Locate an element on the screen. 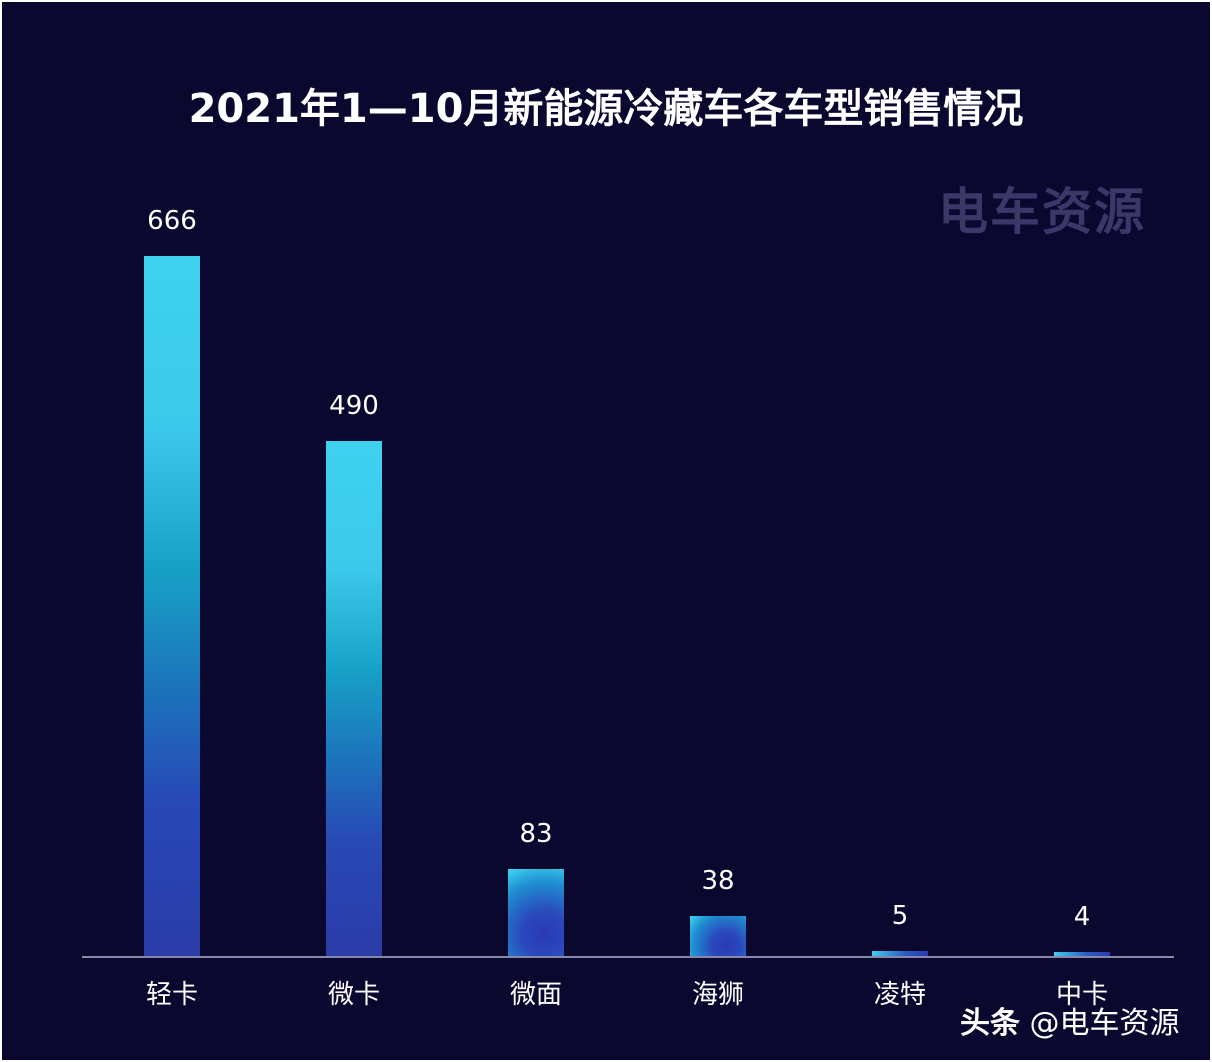 The image size is (1212, 1062). source-handle: @电车资源 is located at coordinates (1104, 1023).